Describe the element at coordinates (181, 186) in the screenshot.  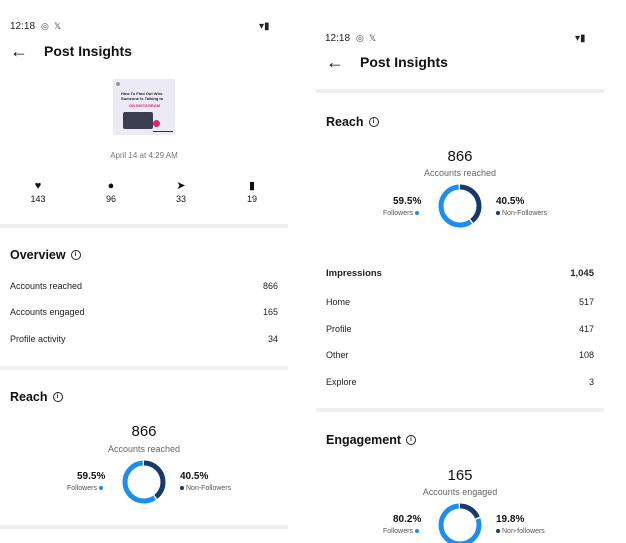
I see `share-icon: ➤` at that location.